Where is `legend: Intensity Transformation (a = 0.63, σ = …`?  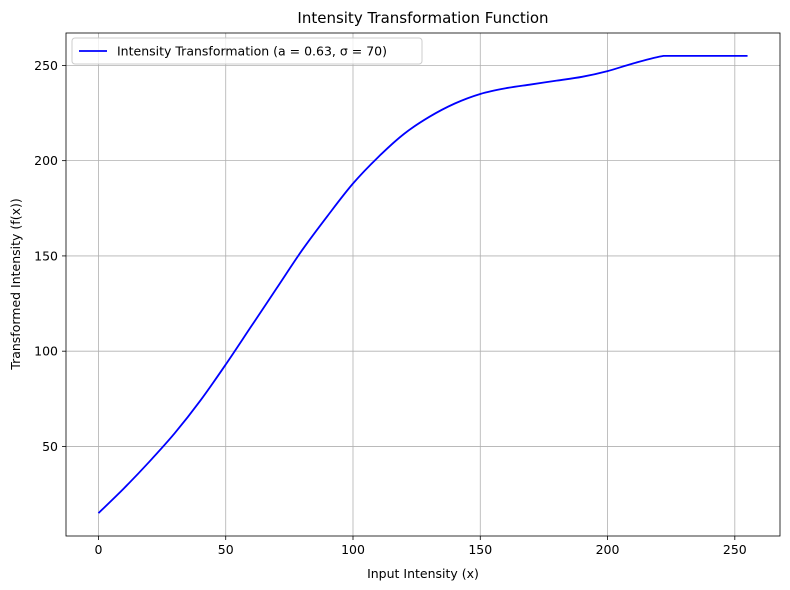
legend: Intensity Transformation (a = 0.63, σ = … is located at coordinates (247, 51).